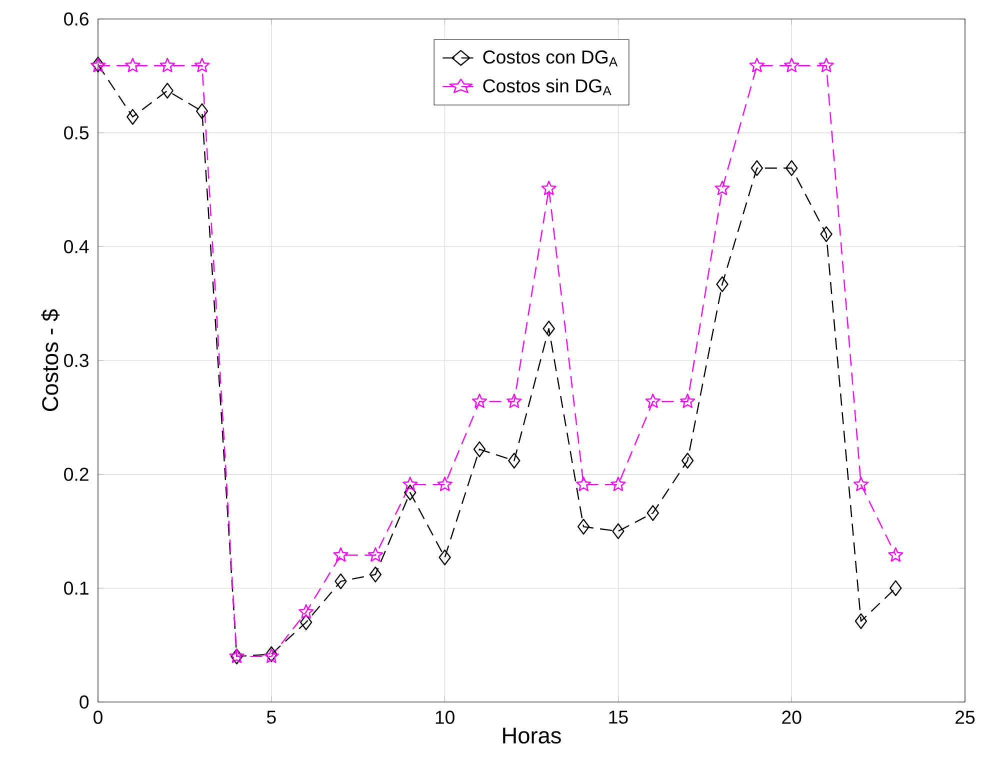 The height and width of the screenshot is (784, 982). Describe the element at coordinates (76, 474) in the screenshot. I see `y-tick-label: 0.2` at that location.